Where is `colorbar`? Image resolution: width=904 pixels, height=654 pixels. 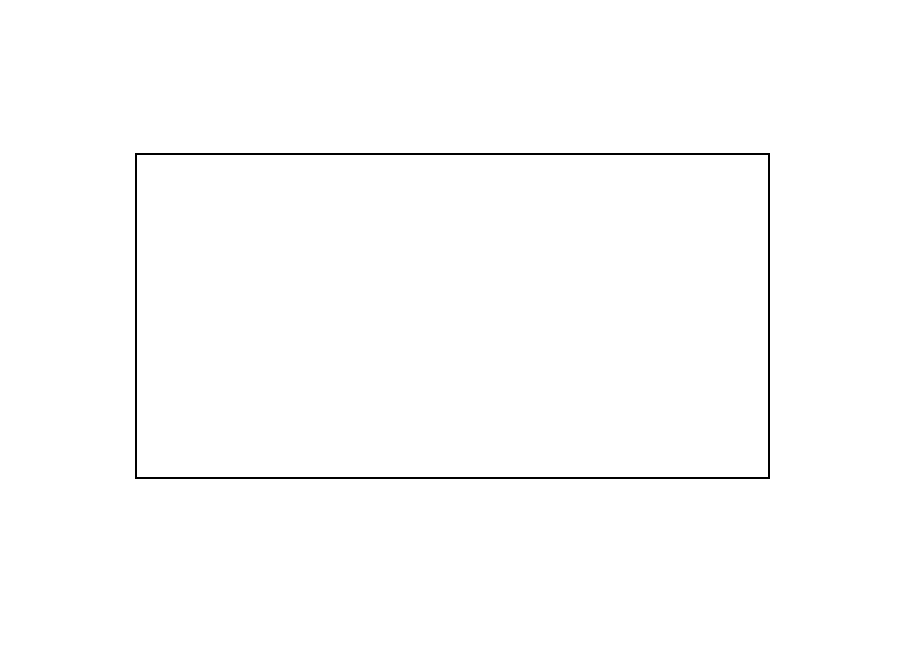 colorbar is located at coordinates (842, 365).